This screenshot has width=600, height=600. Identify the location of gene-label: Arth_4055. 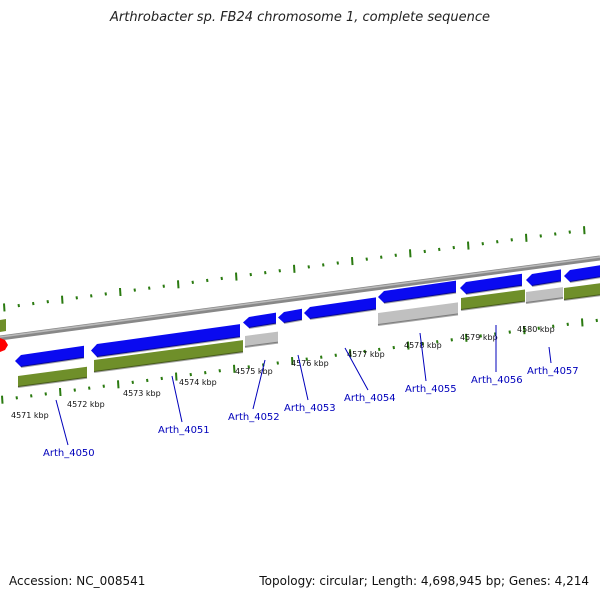
(431, 389).